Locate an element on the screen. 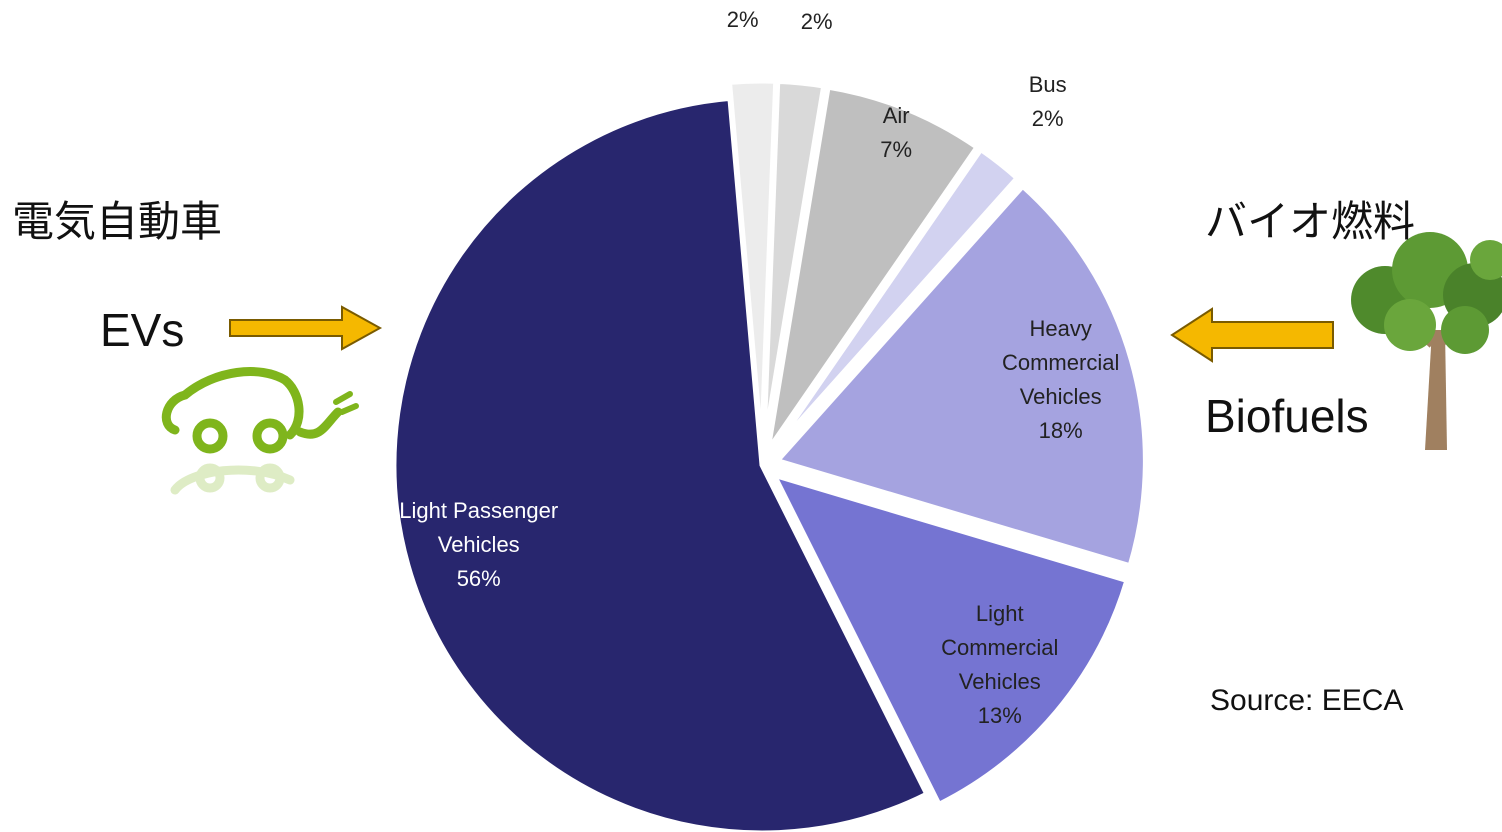 The height and width of the screenshot is (832, 1502). slice-label: Light Passenger Vehicles 56% is located at coordinates (479, 545).